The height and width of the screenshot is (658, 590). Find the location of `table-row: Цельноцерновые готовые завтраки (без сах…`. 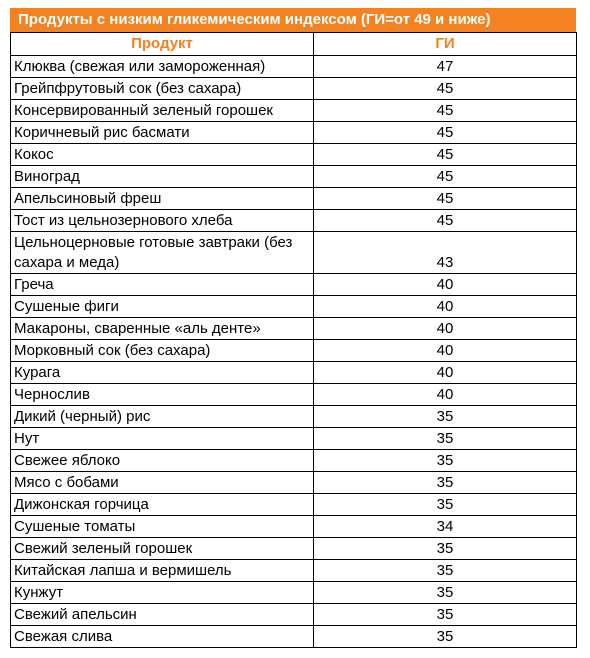

table-row: Цельноцерновые готовые завтраки (без сах… is located at coordinates (293, 252).